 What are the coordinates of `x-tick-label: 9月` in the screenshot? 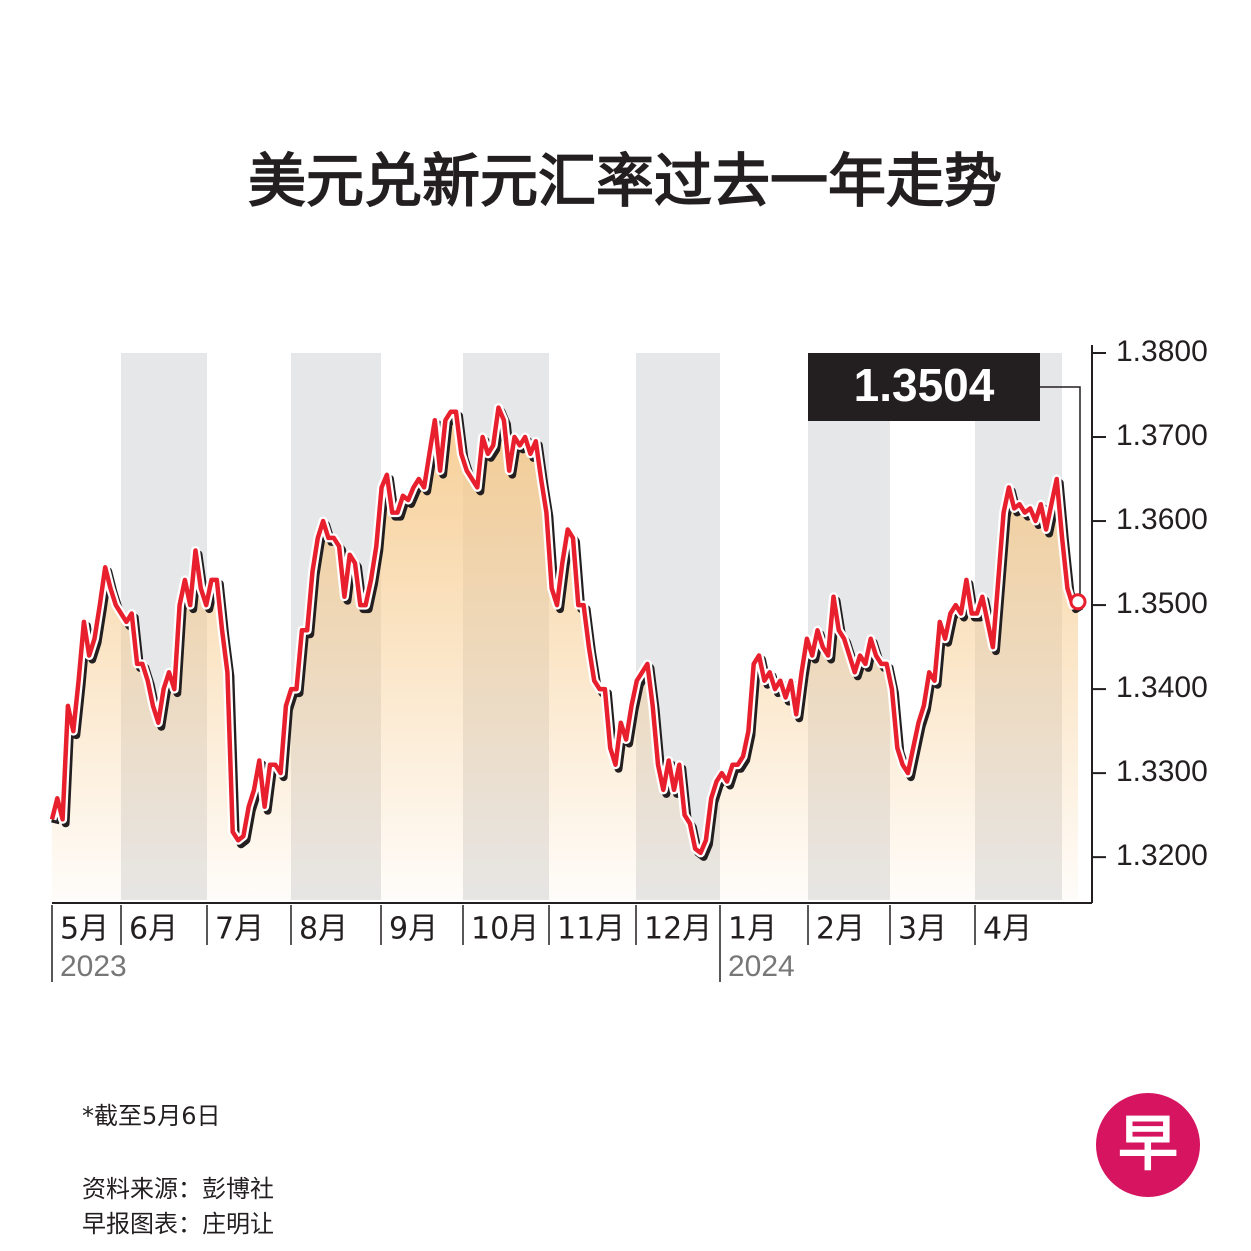 It's located at (413, 929).